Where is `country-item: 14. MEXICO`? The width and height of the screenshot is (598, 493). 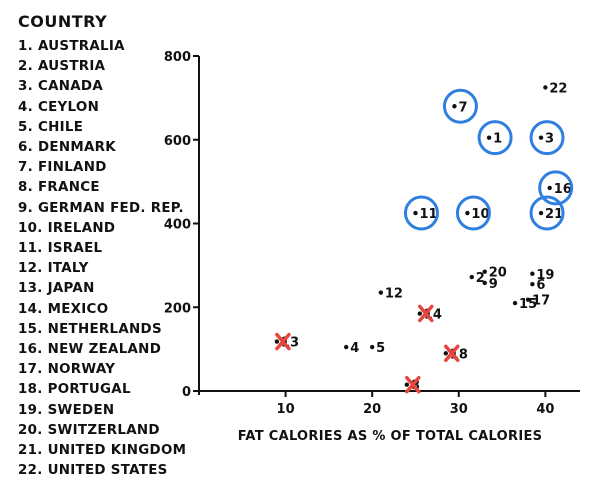
country-item: 14. MEXICO is located at coordinates (63, 309).